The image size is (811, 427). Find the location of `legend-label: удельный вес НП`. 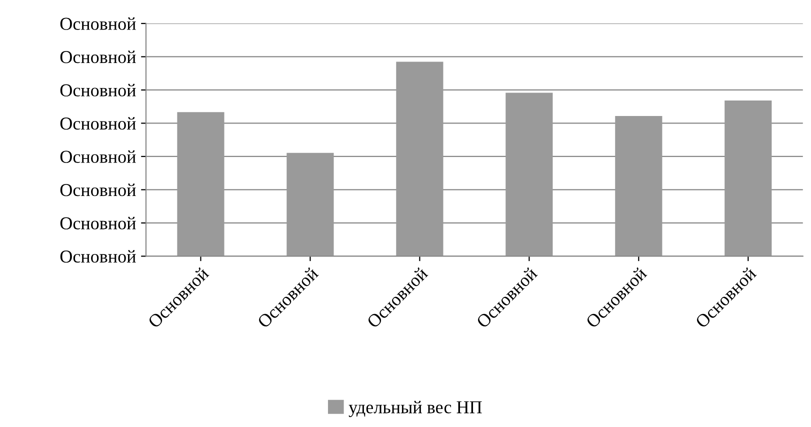

legend-label: удельный вес НП is located at coordinates (415, 409).